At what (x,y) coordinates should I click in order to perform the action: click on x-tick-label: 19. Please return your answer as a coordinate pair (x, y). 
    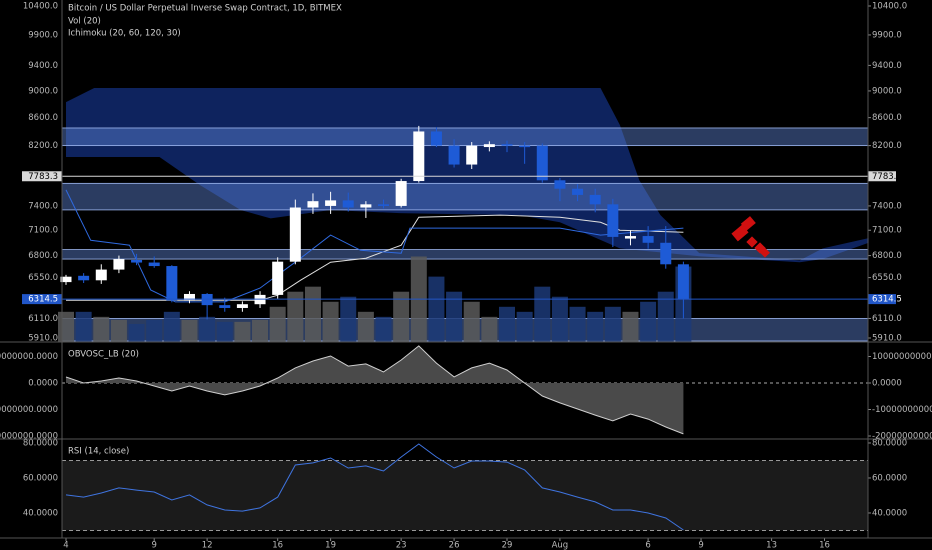
    Looking at the image, I should click on (330, 545).